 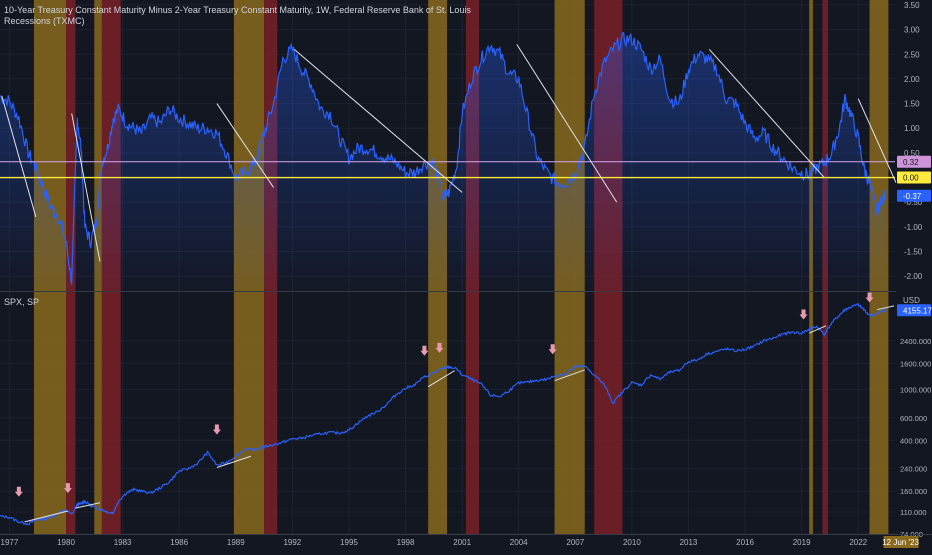 What do you see at coordinates (913, 202) in the screenshot?
I see `y-tick-top: -0.50` at bounding box center [913, 202].